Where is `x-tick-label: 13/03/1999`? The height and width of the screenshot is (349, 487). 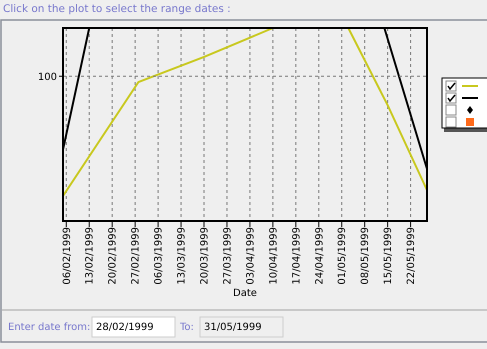 x-tick-label: 13/03/1999 is located at coordinates (182, 256).